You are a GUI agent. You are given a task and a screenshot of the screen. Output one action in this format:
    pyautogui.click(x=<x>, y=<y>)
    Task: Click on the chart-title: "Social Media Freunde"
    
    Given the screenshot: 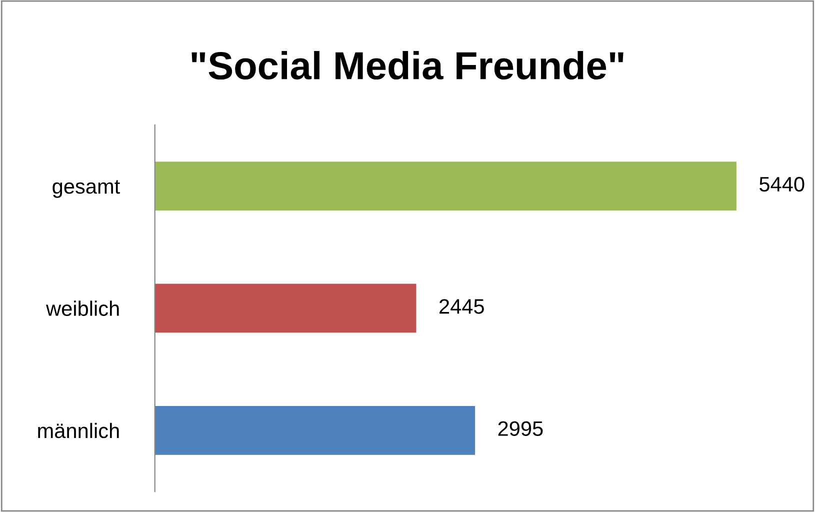 What is the action you would take?
    pyautogui.click(x=408, y=65)
    